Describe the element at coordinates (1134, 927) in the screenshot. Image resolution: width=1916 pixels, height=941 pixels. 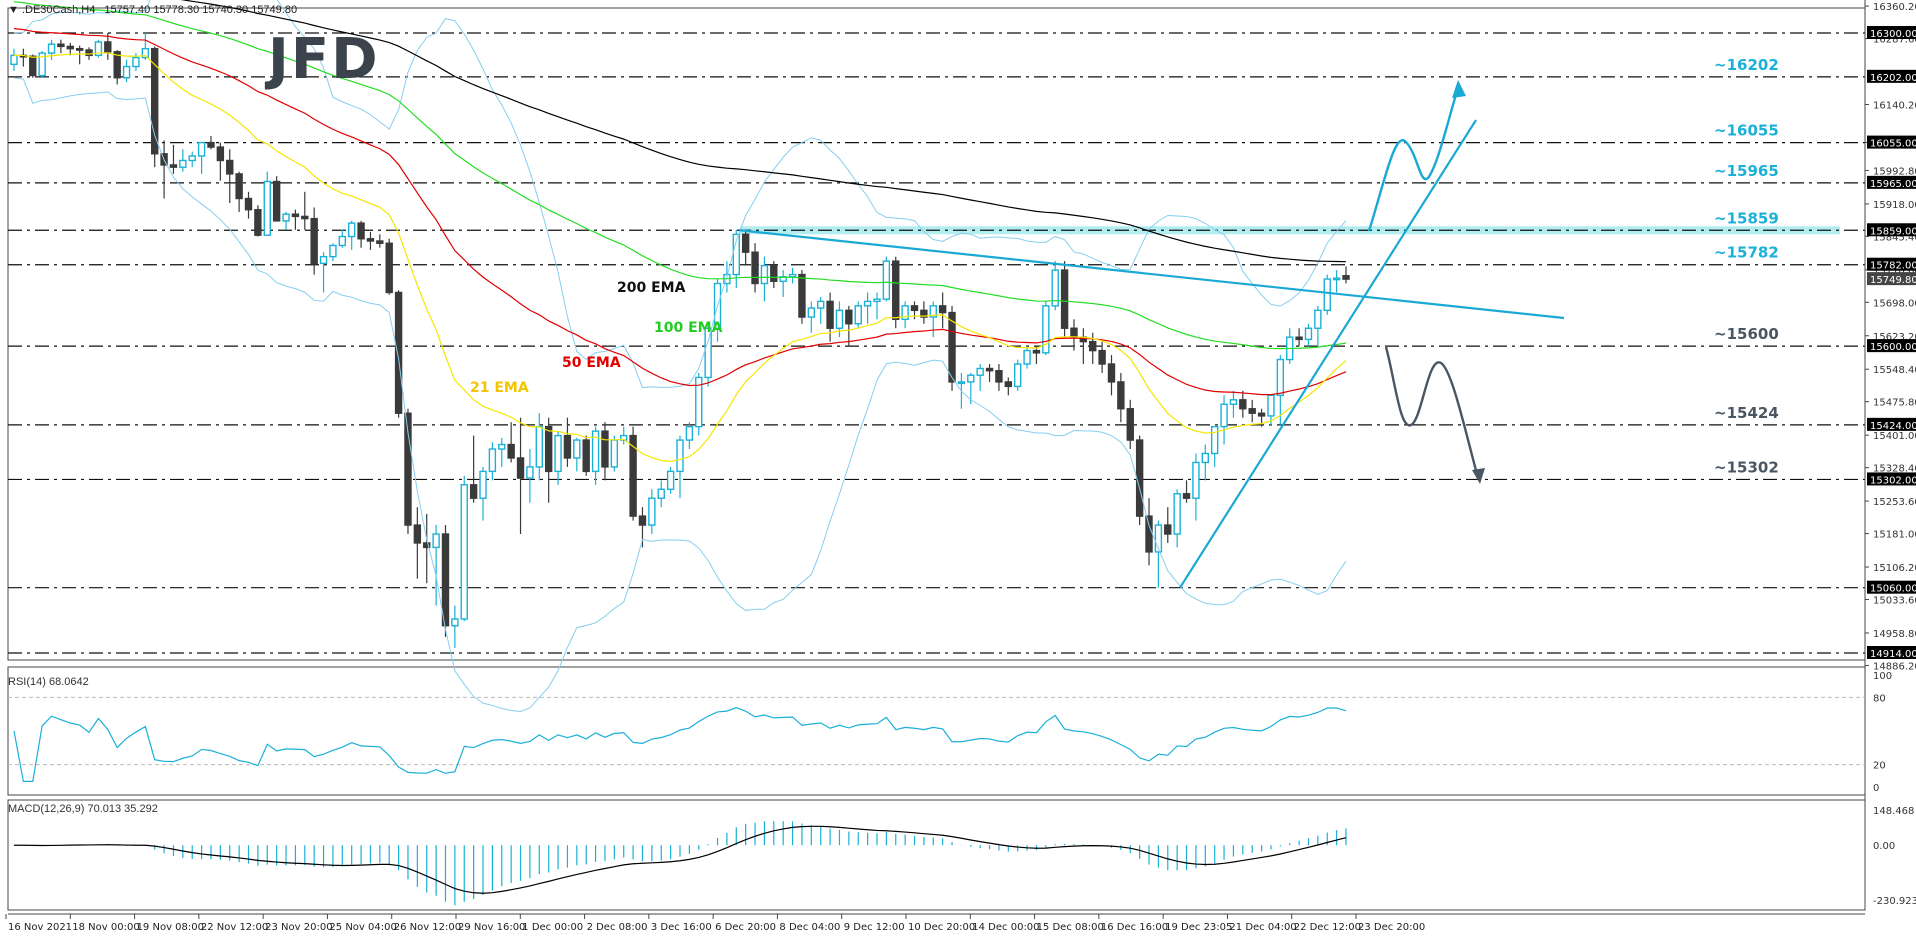
I see `x-tick: 16 Dec 16:00` at that location.